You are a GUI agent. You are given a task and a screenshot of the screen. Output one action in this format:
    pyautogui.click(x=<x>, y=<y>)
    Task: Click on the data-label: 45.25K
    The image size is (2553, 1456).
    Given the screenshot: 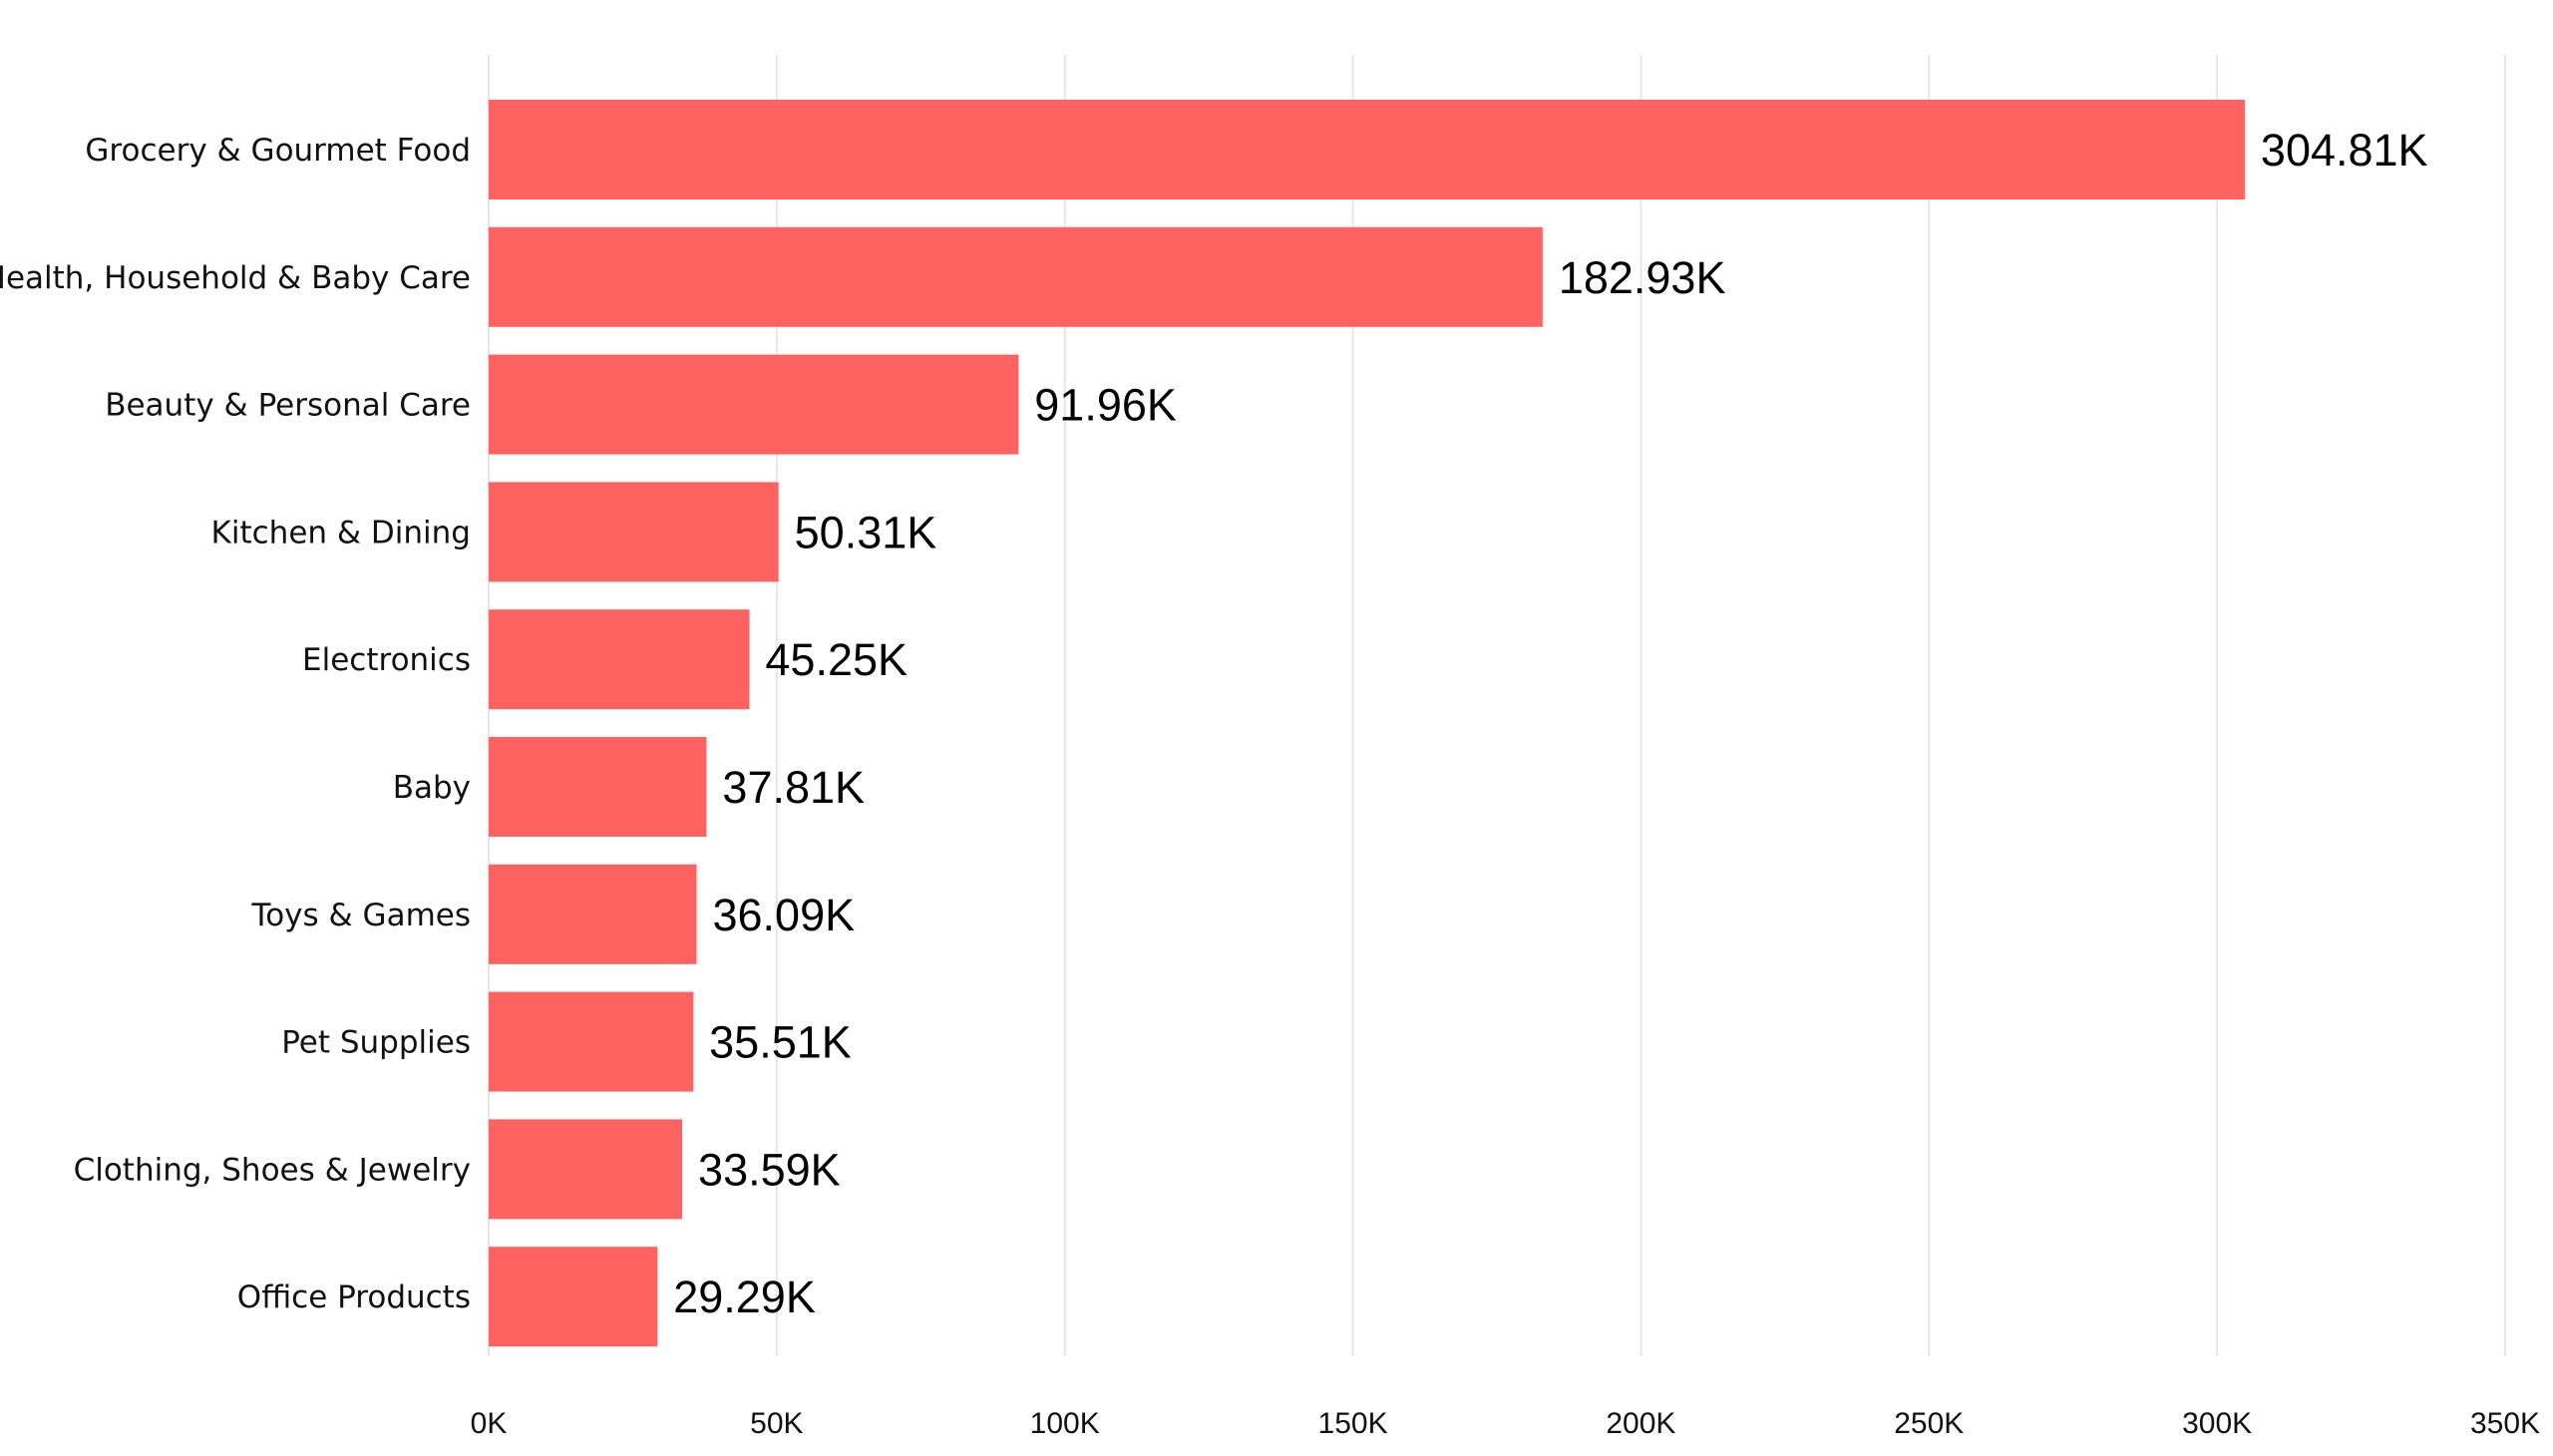 What is the action you would take?
    pyautogui.click(x=837, y=659)
    